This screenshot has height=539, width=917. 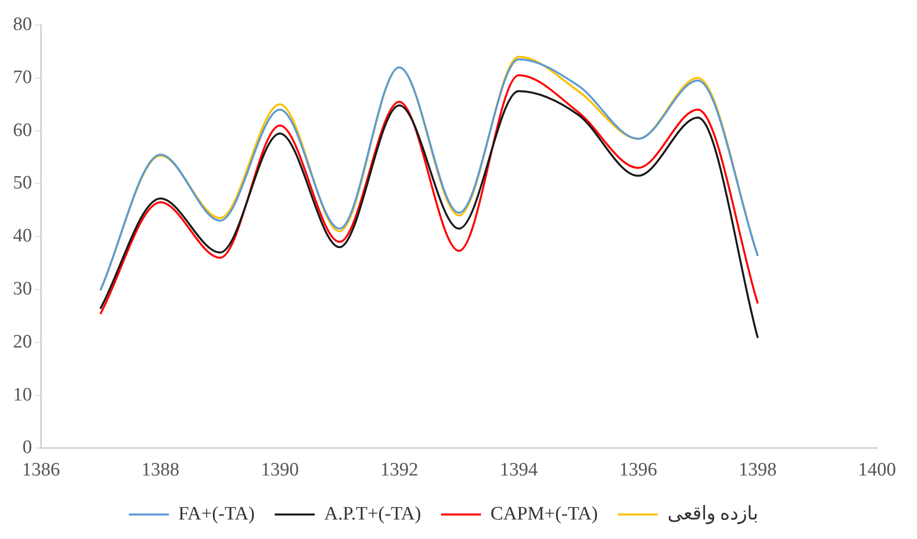 What do you see at coordinates (712, 513) in the screenshot?
I see `legend-label: بازده واقعی` at bounding box center [712, 513].